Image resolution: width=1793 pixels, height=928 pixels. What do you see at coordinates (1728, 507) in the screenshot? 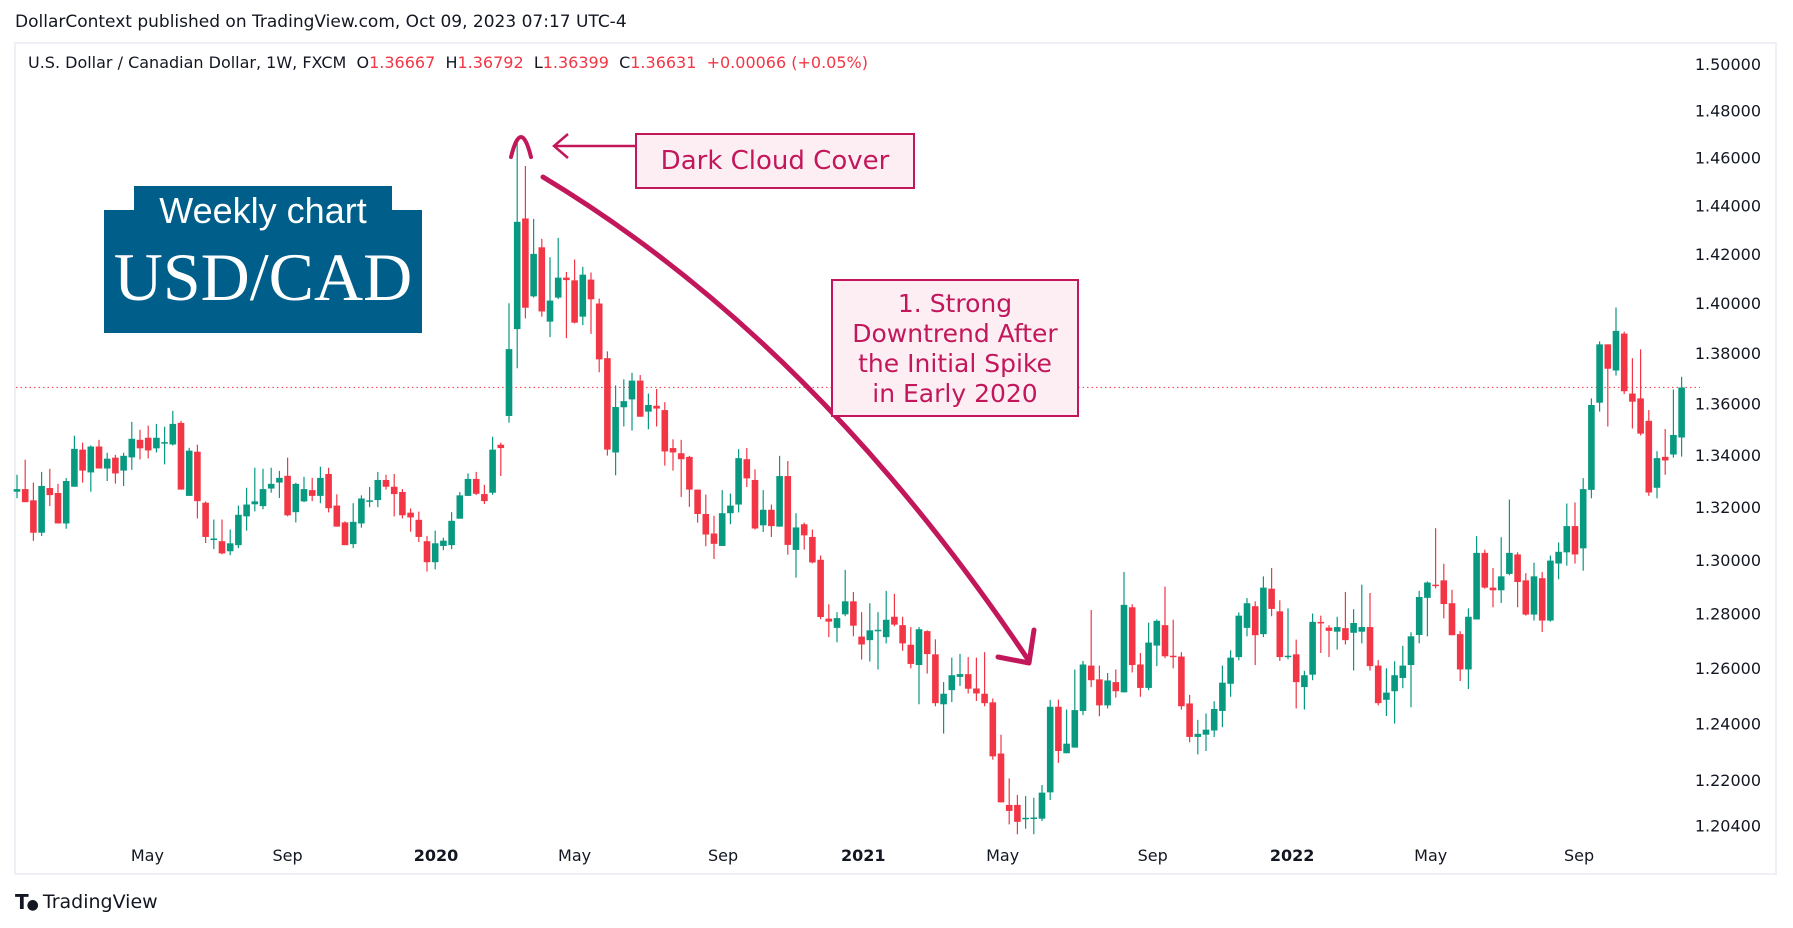
I see `price-tick-label: 1.32000` at bounding box center [1728, 507].